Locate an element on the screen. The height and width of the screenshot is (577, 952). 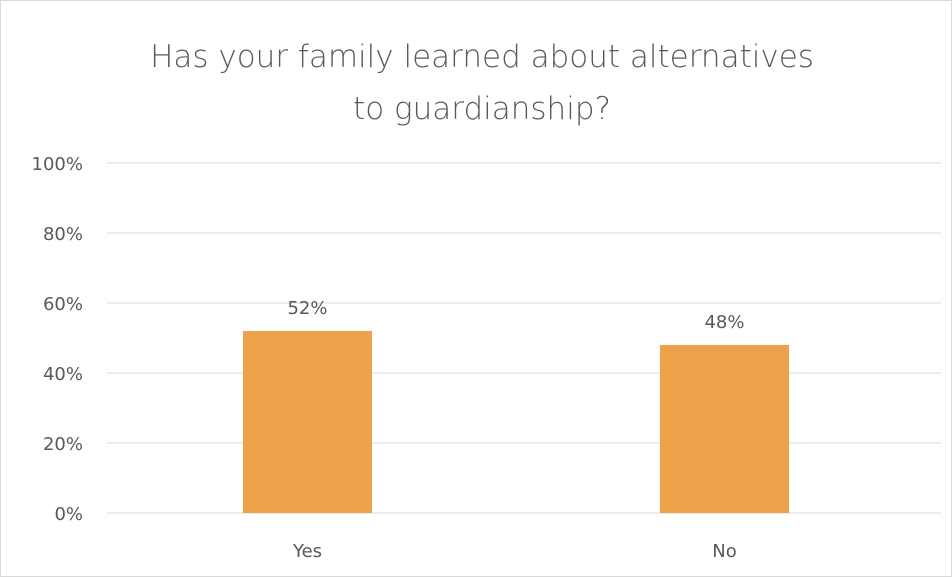
data-labels: 52% 48% is located at coordinates (515, 315).